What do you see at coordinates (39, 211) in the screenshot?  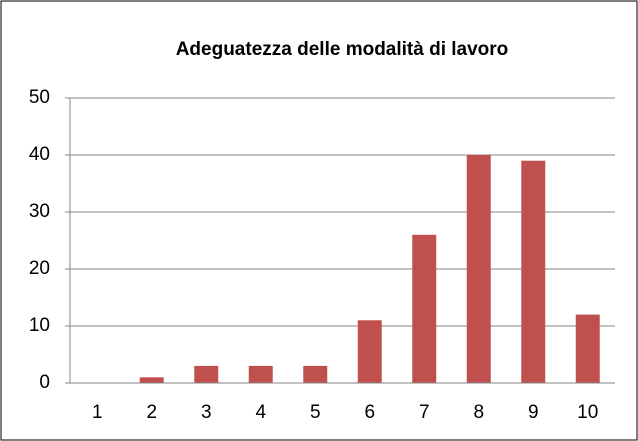 I see `y-tick-label: 30` at bounding box center [39, 211].